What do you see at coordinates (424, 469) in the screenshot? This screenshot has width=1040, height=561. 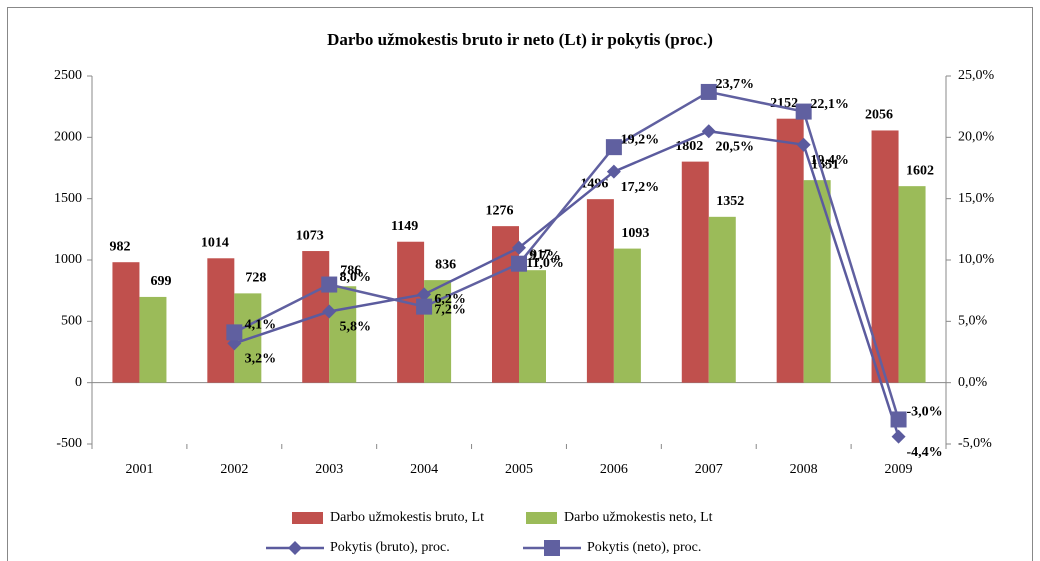 I see `x-tick-label: 2004` at bounding box center [424, 469].